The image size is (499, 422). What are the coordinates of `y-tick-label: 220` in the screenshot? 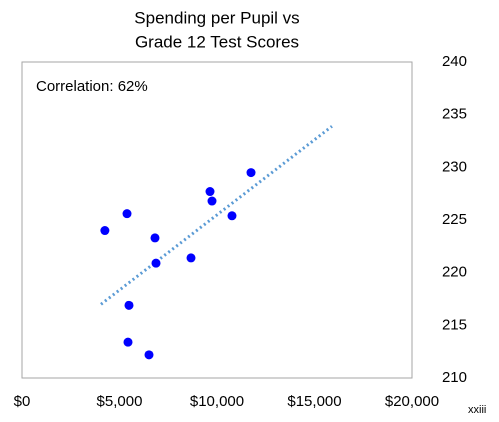 It's located at (454, 272).